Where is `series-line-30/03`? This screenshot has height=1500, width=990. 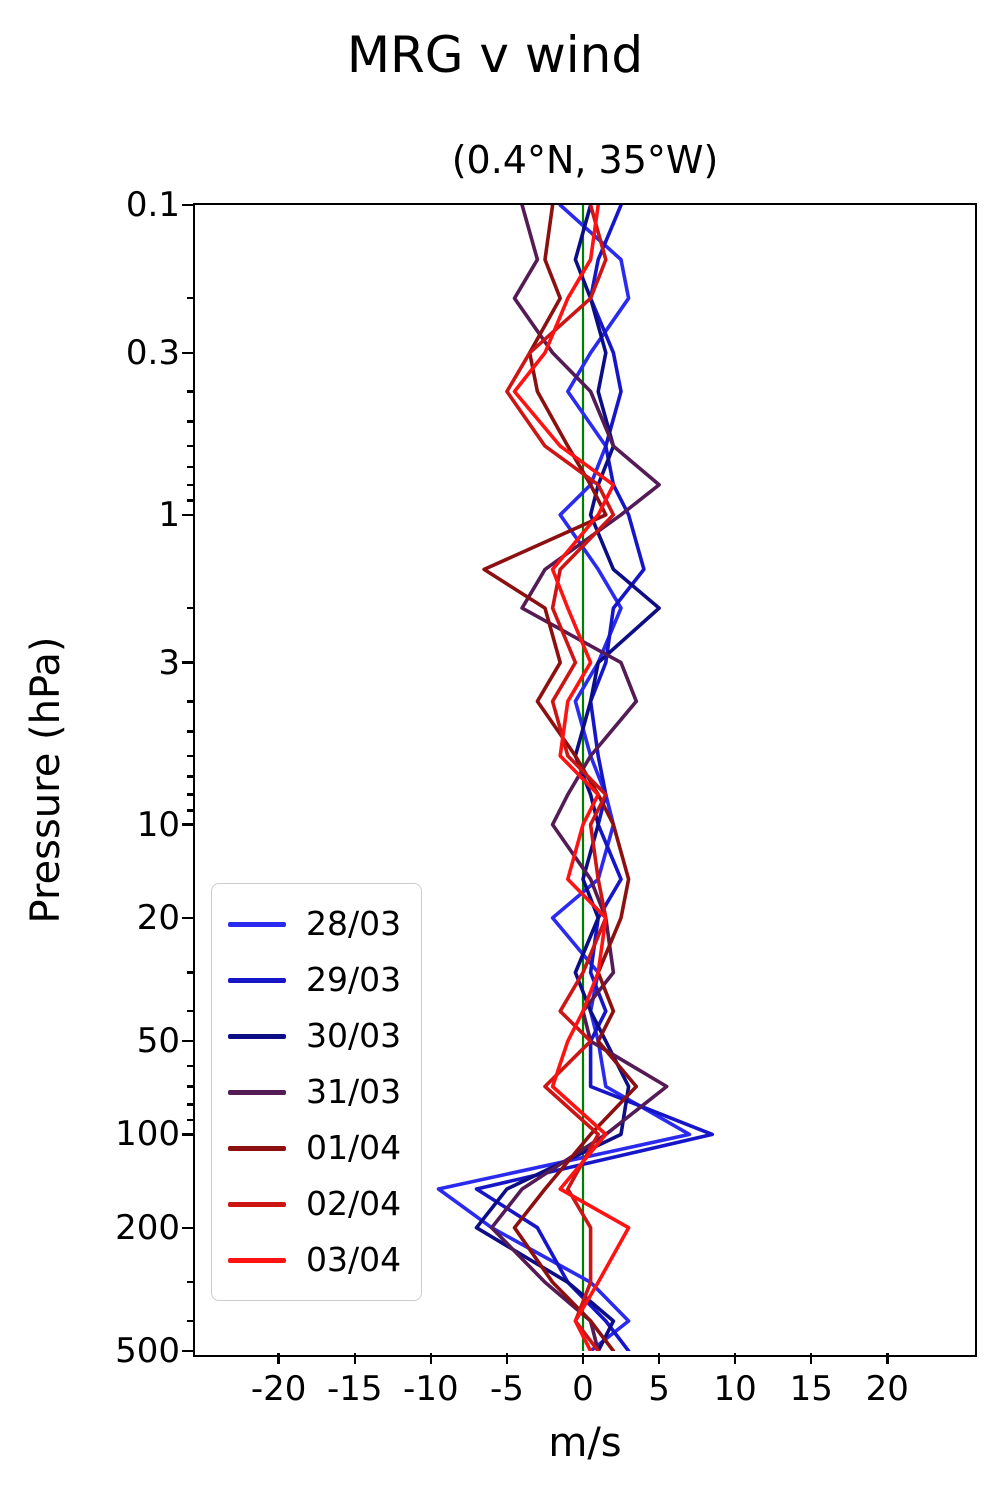
series-line-30/03 is located at coordinates (567, 778).